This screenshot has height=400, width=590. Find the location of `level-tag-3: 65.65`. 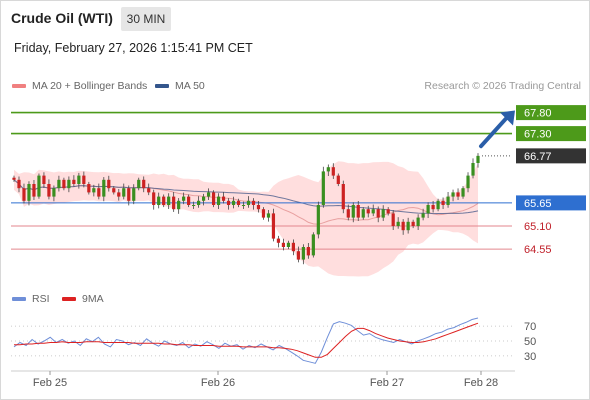

level-tag-3: 65.65 is located at coordinates (538, 204).